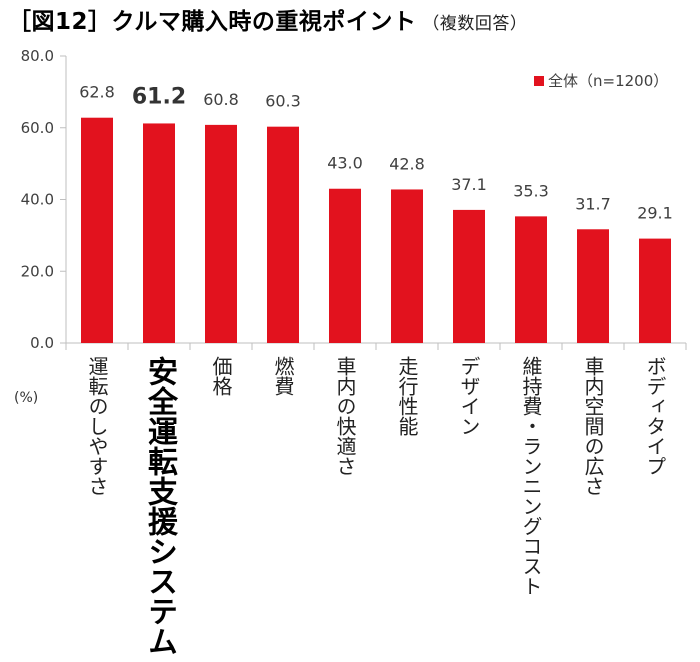 The image size is (700, 662). What do you see at coordinates (283, 376) in the screenshot?
I see `x-category-label: 燃費` at bounding box center [283, 376].